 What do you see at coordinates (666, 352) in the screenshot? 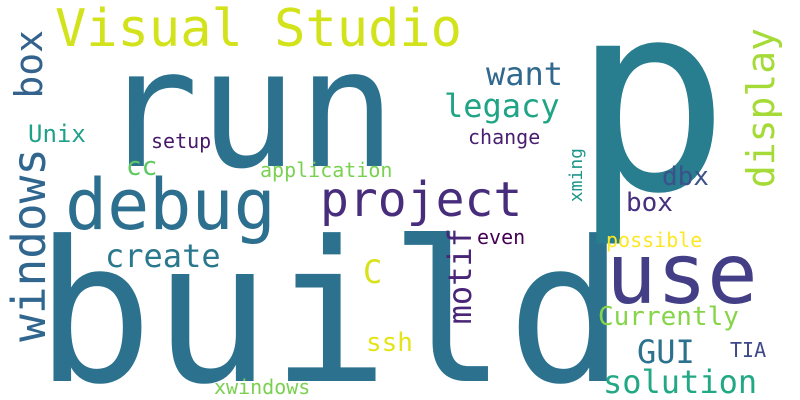
I see `word-gui: GUI` at bounding box center [666, 352].